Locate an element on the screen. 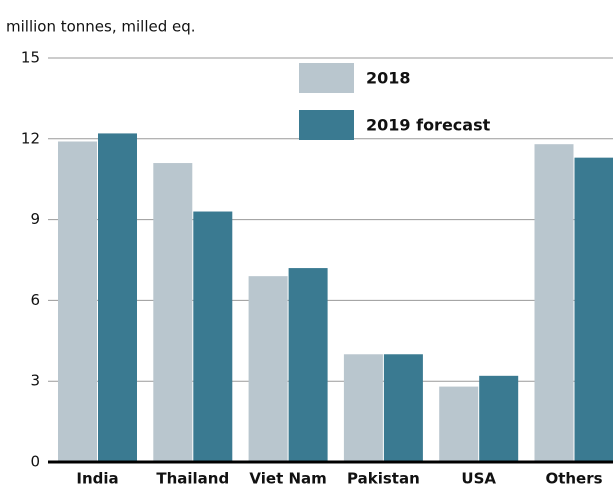 This screenshot has width=613, height=488. x-tick-label: Others is located at coordinates (573, 479).